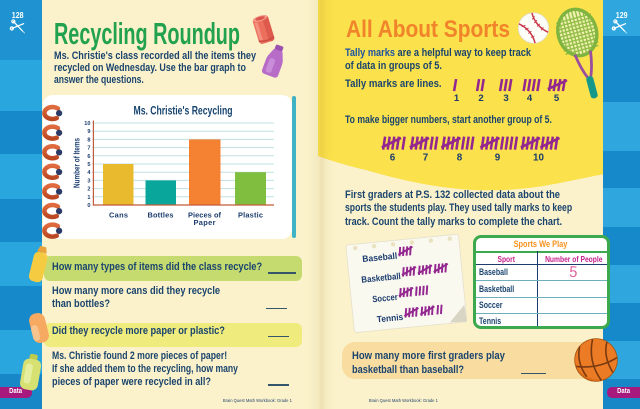 This screenshot has height=409, width=640. What do you see at coordinates (161, 215) in the screenshot?
I see `svg-text: Bottles` at bounding box center [161, 215].